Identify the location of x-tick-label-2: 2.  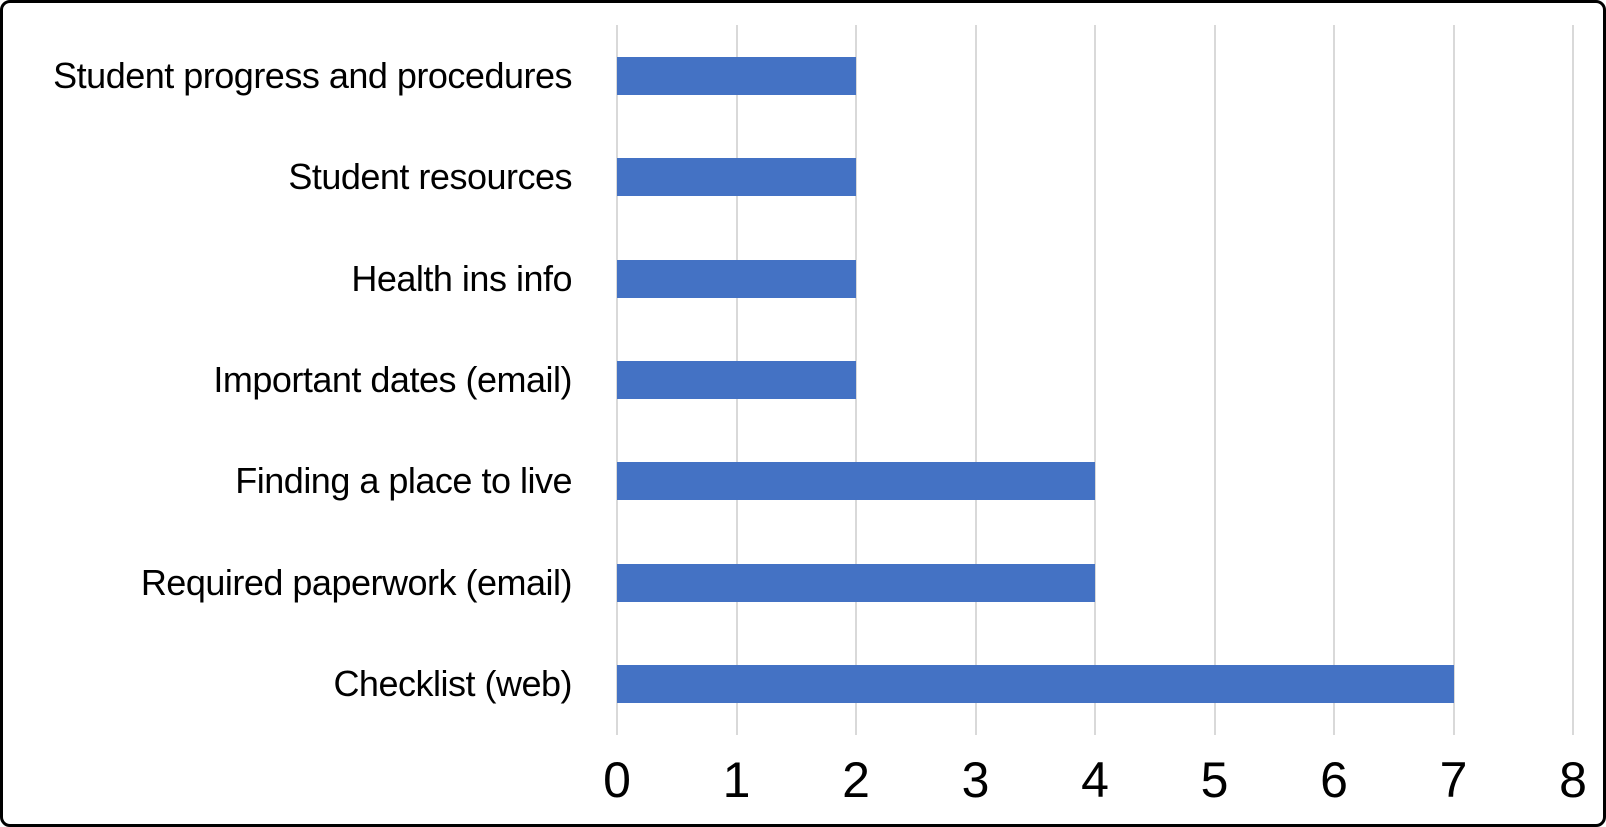
(856, 780).